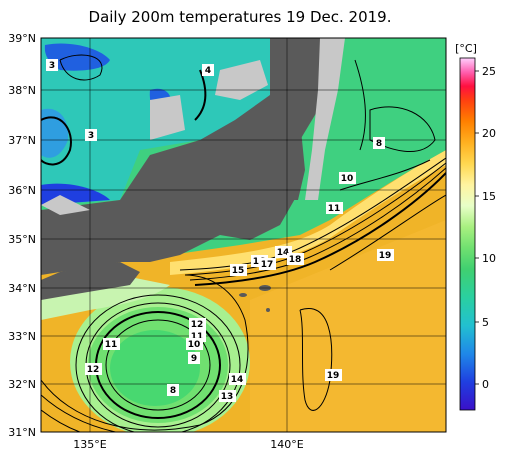 This screenshot has width=507, height=456. What do you see at coordinates (22, 336) in the screenshot?
I see `lat-label: 33°N` at bounding box center [22, 336].